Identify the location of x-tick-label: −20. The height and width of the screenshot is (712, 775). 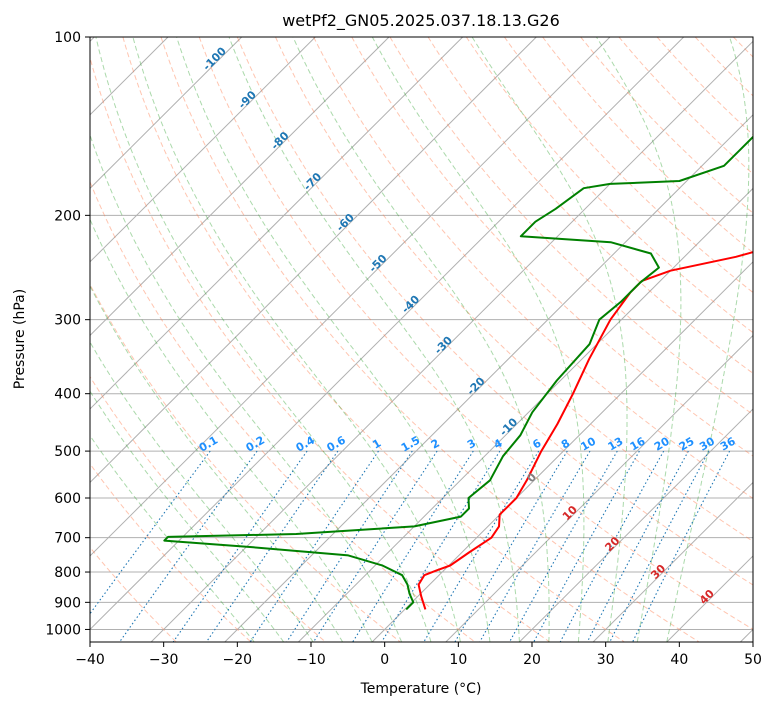
(238, 660).